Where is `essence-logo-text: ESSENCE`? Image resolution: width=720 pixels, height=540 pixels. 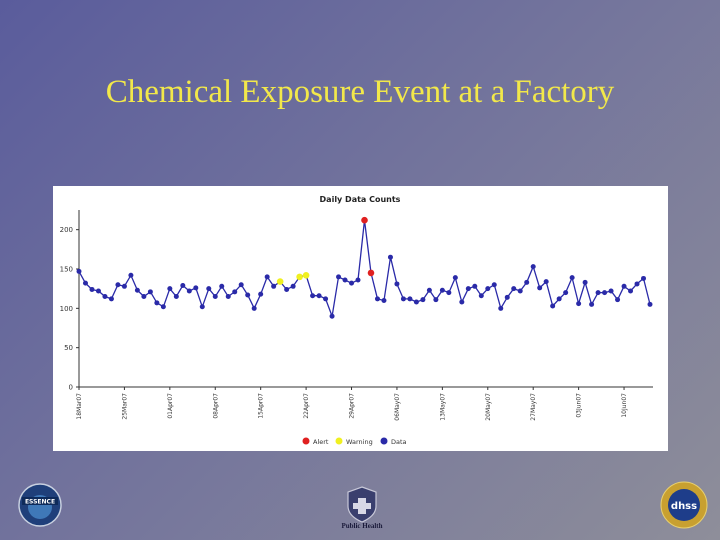 essence-logo-text: ESSENCE is located at coordinates (40, 502).